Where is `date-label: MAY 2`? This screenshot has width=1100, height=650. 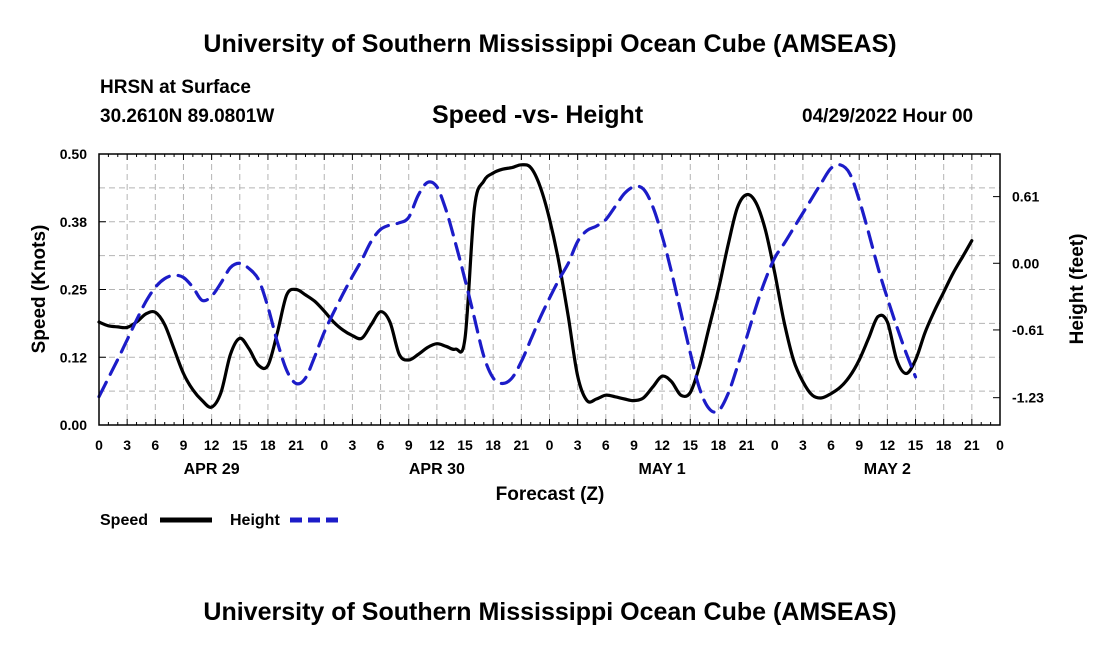
date-label: MAY 2 is located at coordinates (887, 469).